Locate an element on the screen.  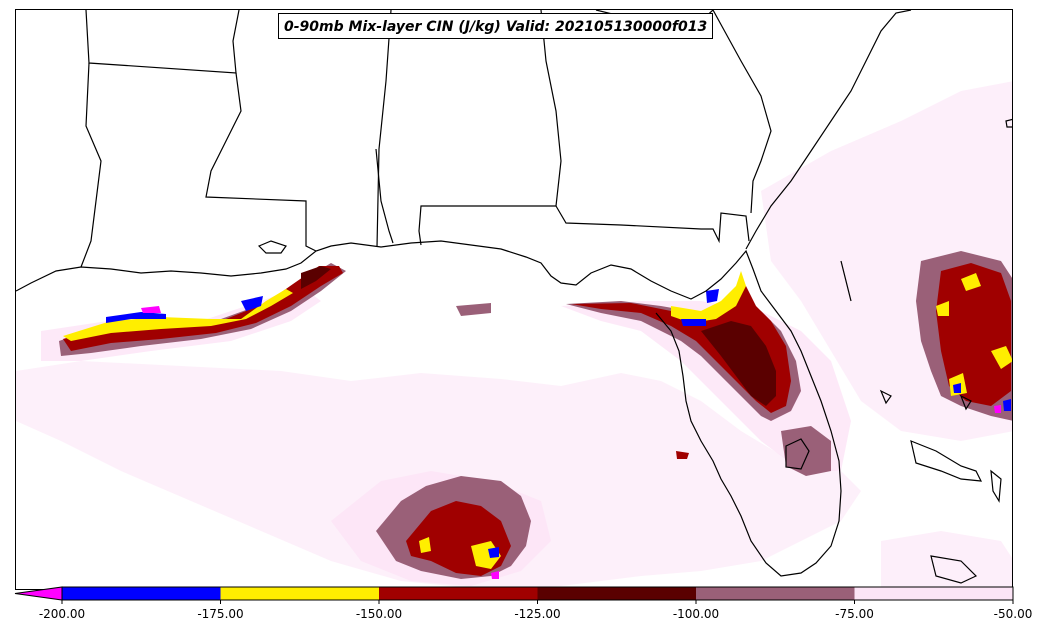
colorbar-tick-label: -200.00 is located at coordinates (62, 614).